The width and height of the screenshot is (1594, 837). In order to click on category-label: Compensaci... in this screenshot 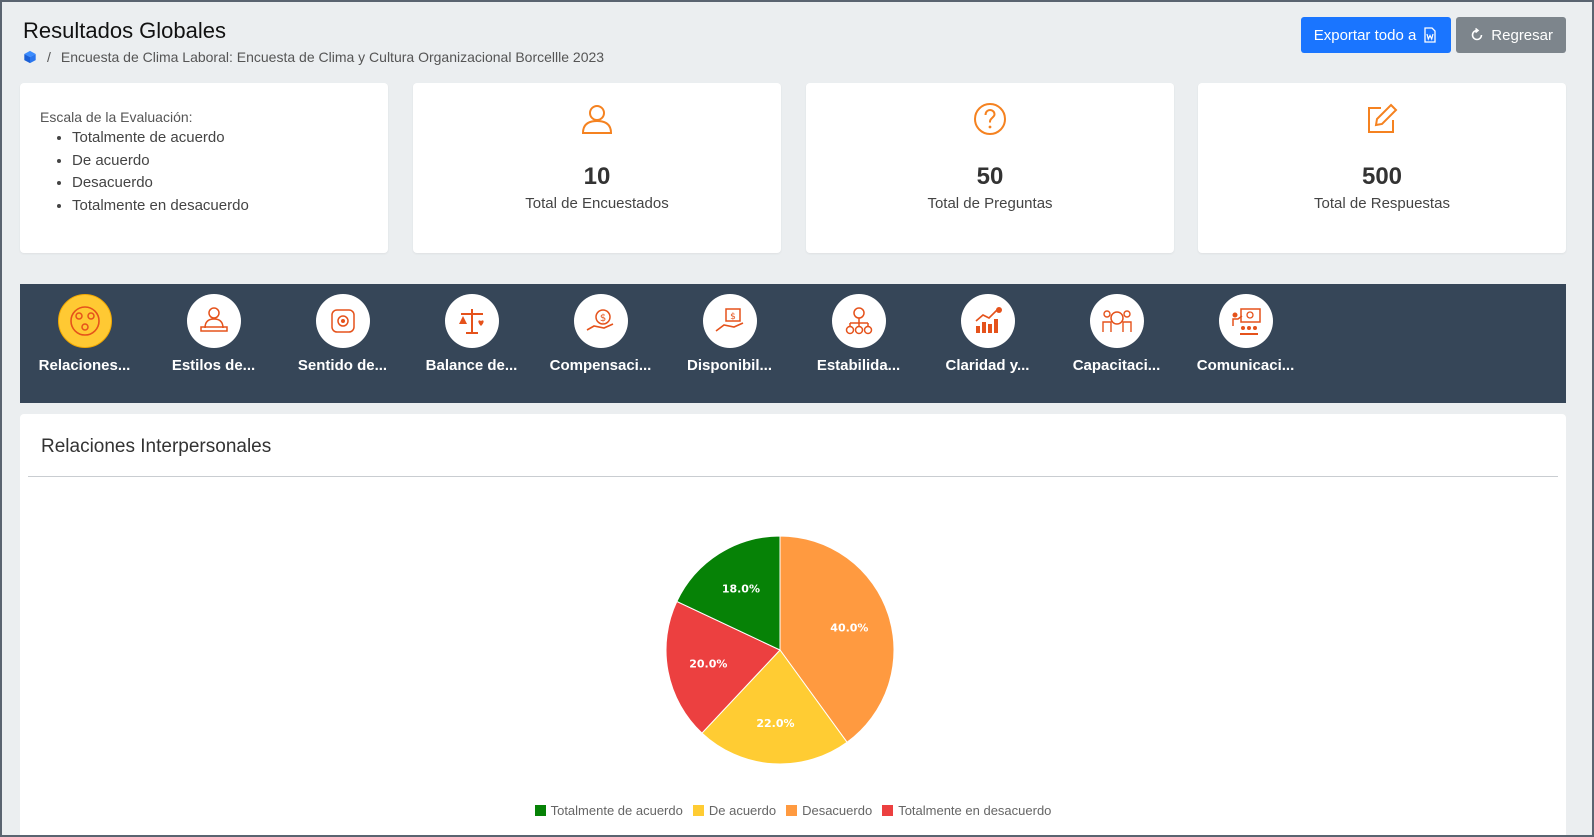, I will do `click(600, 365)`.